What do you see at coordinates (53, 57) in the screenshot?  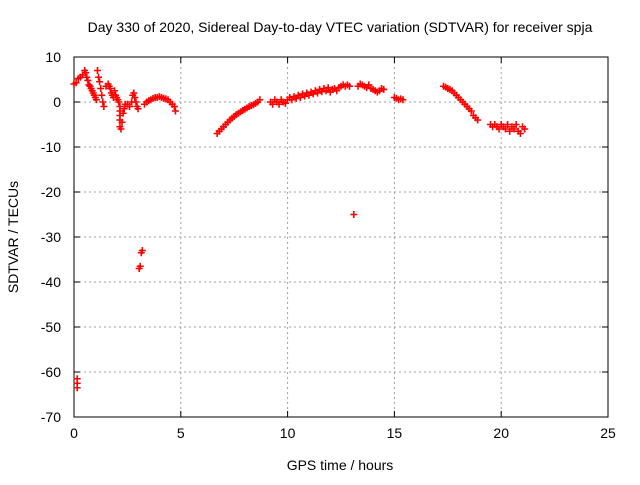 I see `y-tick-label: 10` at bounding box center [53, 57].